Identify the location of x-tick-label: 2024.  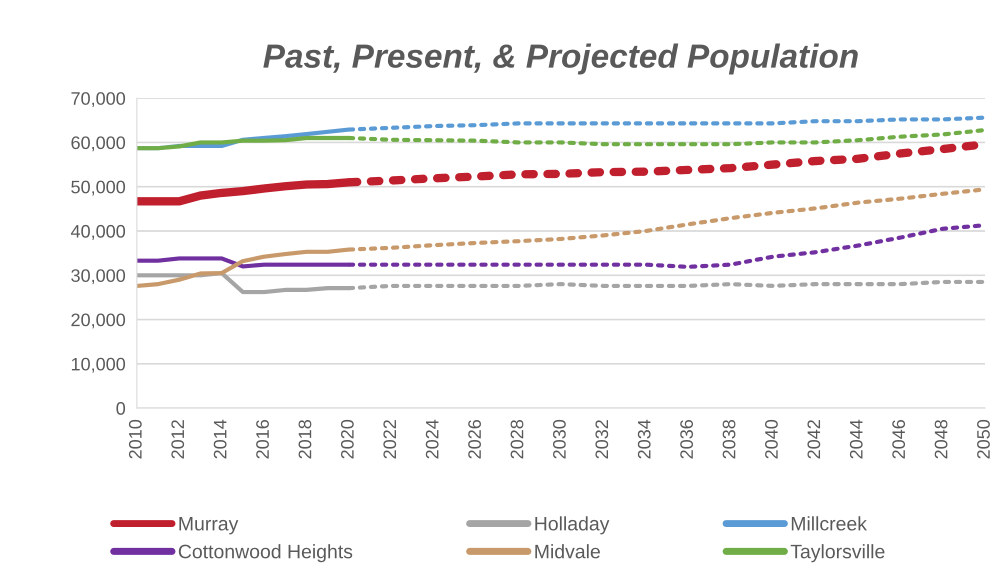
(432, 439).